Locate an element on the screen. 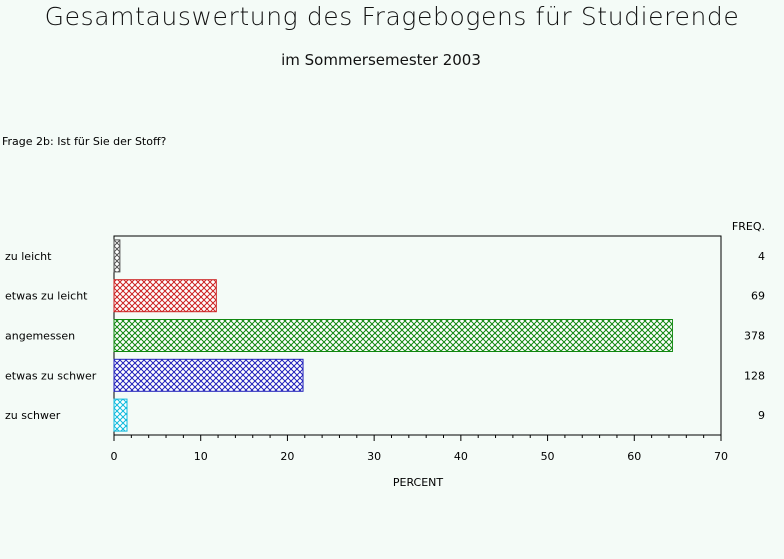 This screenshot has width=784, height=559. x-tick-label: 60 is located at coordinates (634, 456).